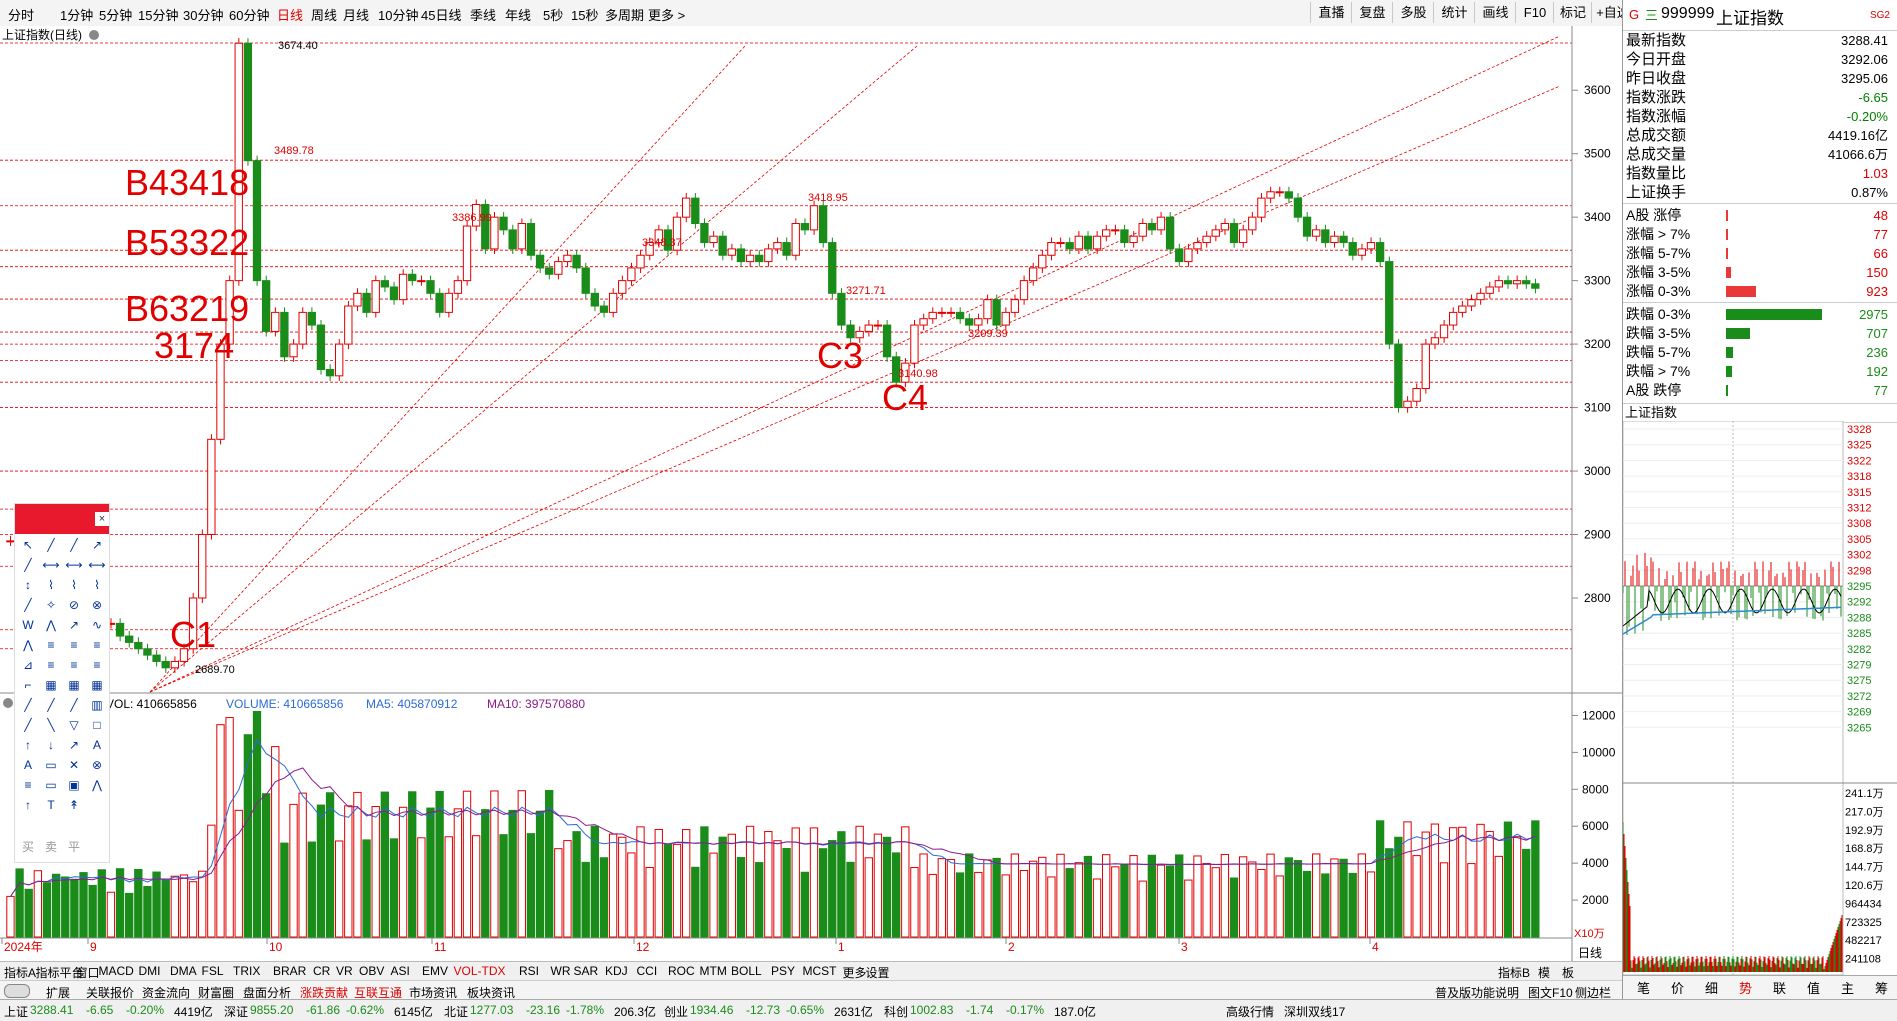 This screenshot has height=1021, width=1897. What do you see at coordinates (1477, 993) in the screenshot?
I see `feature-note-link: 普及版功能说明` at bounding box center [1477, 993].